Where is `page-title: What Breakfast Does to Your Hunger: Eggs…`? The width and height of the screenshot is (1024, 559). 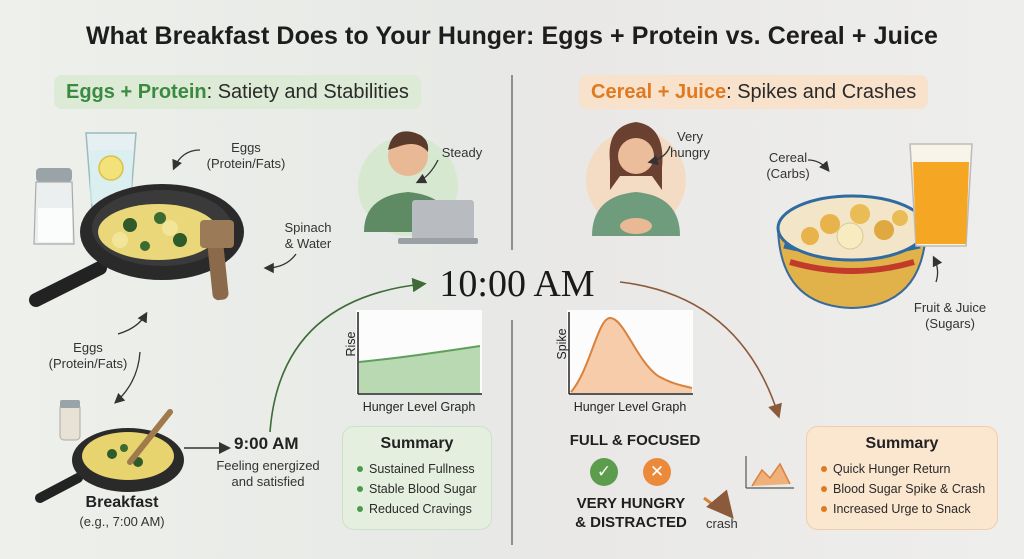 page-title: What Breakfast Does to Your Hunger: Eggs… is located at coordinates (512, 36).